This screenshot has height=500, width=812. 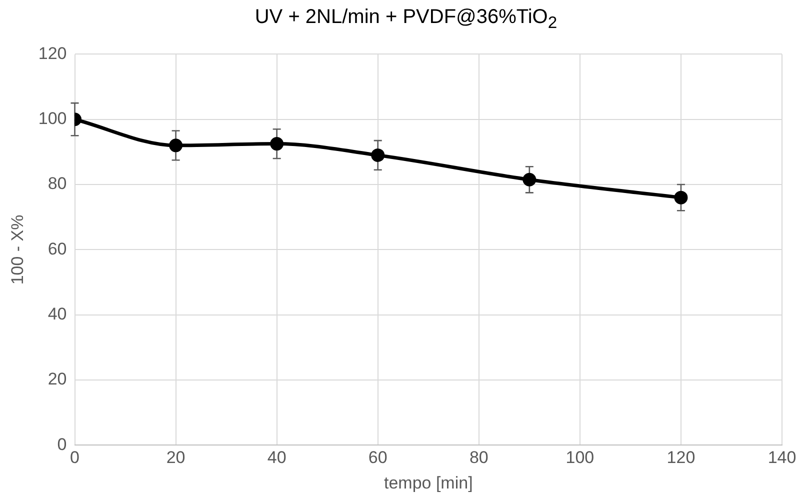 What do you see at coordinates (52, 53) in the screenshot?
I see `y-tick-label: 120` at bounding box center [52, 53].